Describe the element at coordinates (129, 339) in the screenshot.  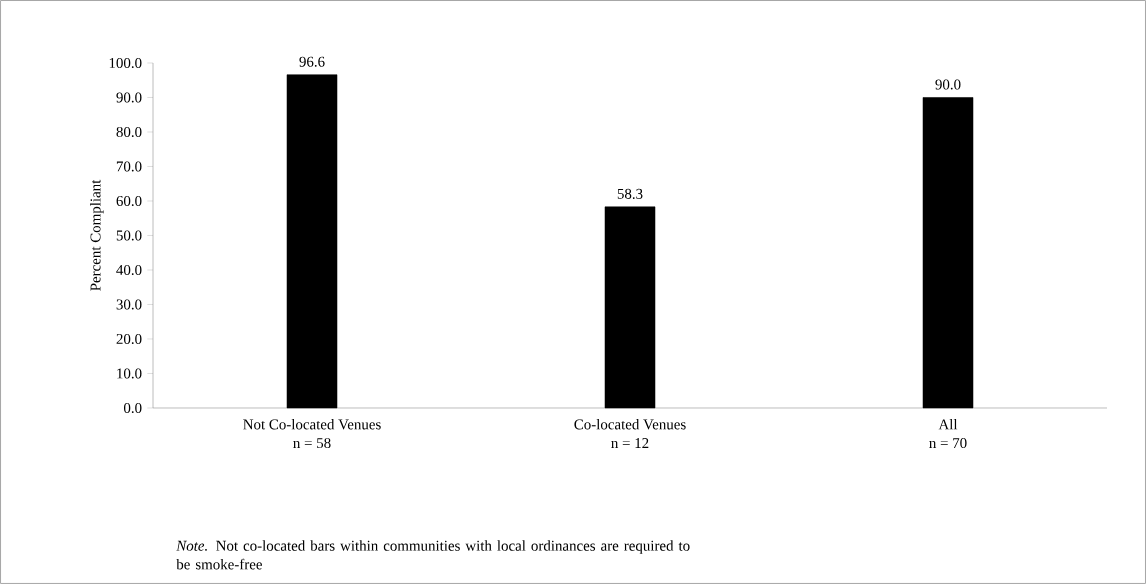
I see `y-tick-label: 20.0` at that location.